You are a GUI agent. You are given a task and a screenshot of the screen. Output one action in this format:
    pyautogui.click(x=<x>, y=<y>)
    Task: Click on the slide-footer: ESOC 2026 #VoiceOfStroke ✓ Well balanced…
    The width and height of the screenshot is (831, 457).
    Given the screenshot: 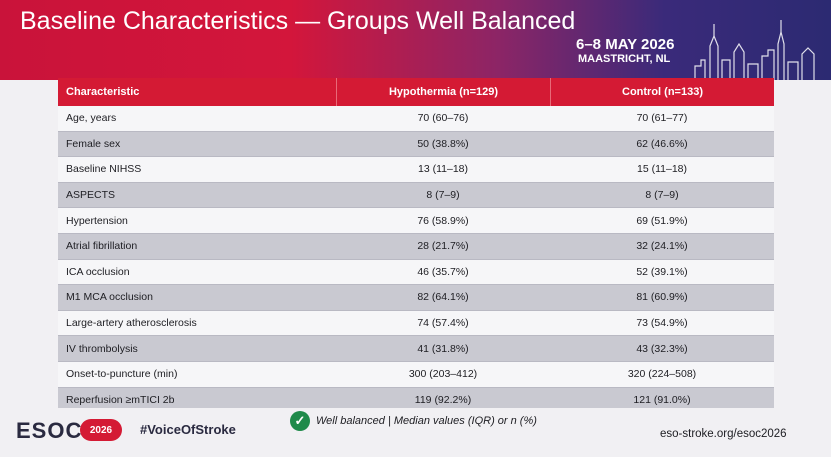 What is the action you would take?
    pyautogui.click(x=415, y=432)
    